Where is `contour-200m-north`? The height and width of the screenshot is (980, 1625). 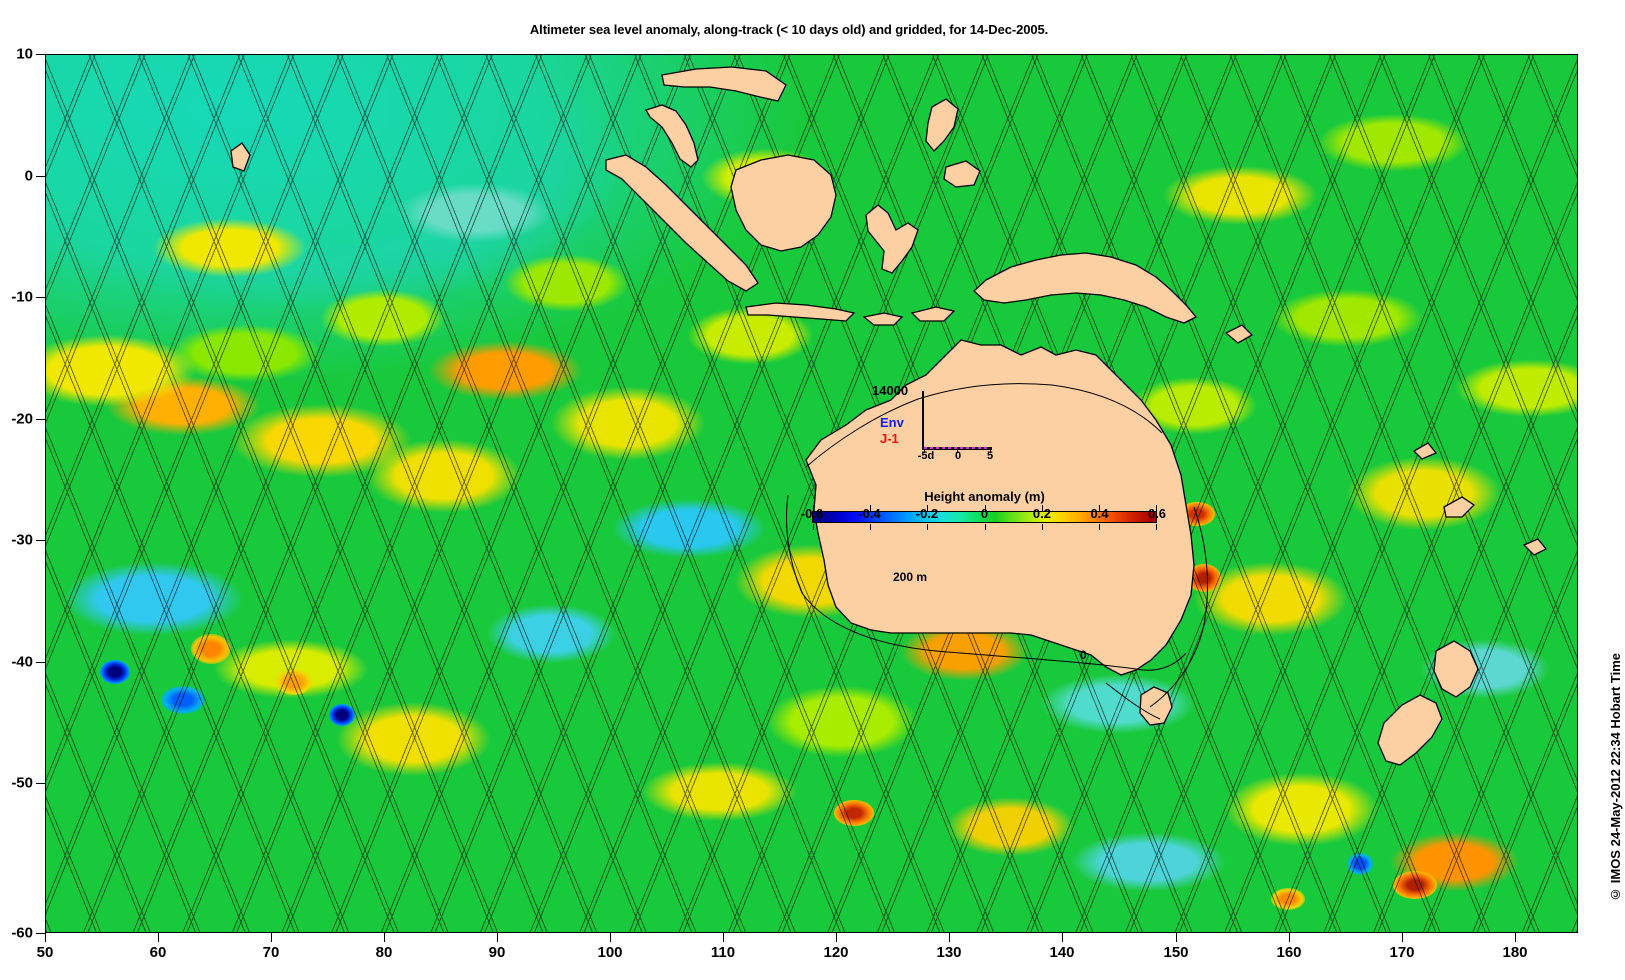
contour-200m-north is located at coordinates (984, 425).